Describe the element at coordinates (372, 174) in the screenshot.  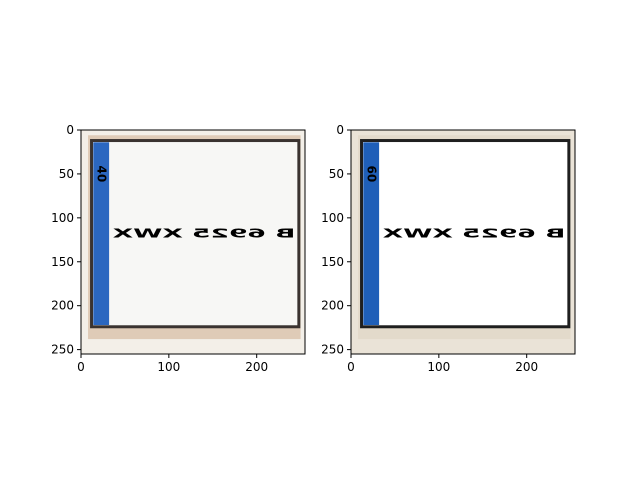
I see `badge-label: 60` at that location.